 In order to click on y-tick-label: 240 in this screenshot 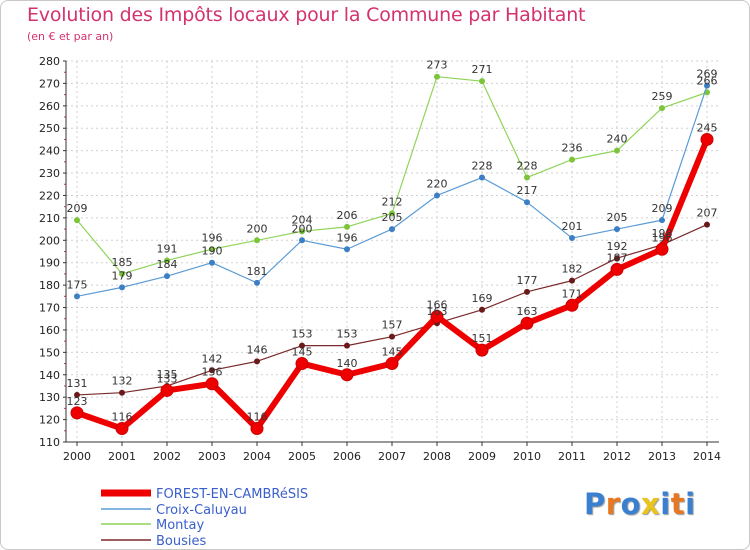, I will do `click(49, 151)`.